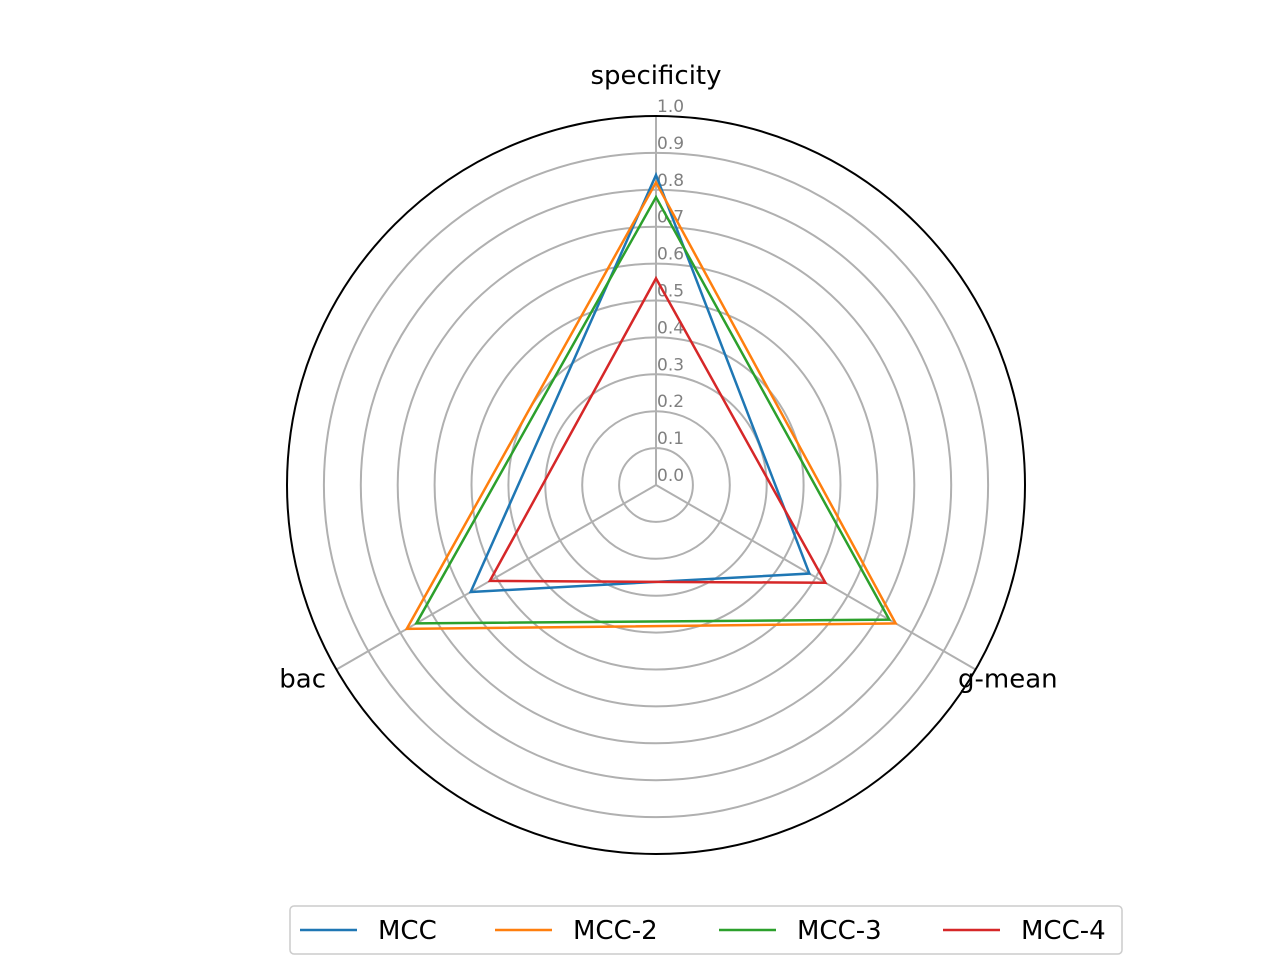 The width and height of the screenshot is (1280, 960). Describe the element at coordinates (670, 402) in the screenshot. I see `tick-label: 0.2` at that location.